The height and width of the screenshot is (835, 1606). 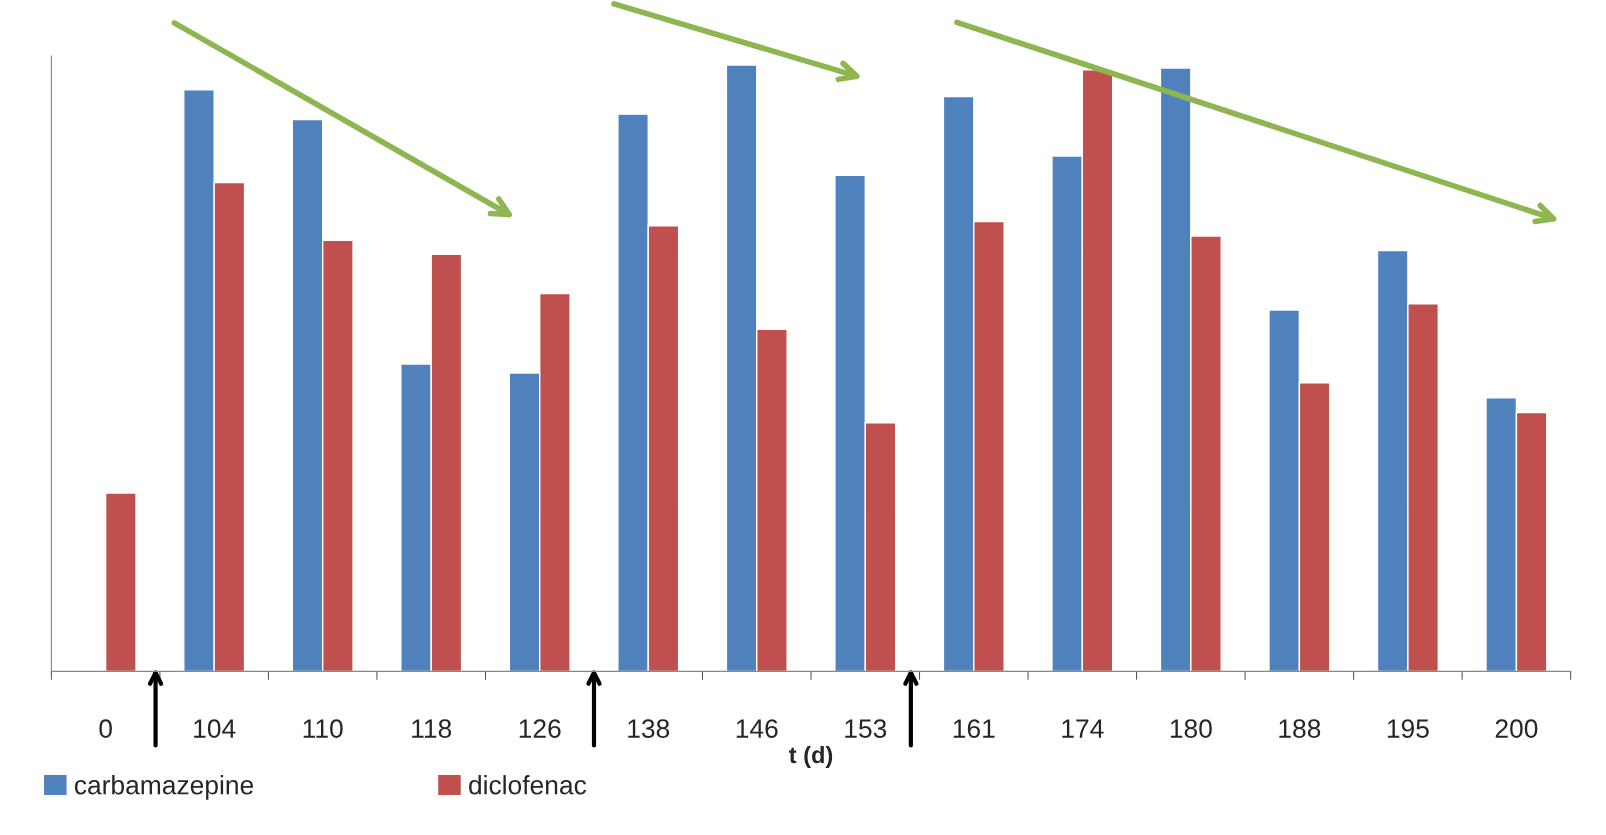 What do you see at coordinates (1191, 728) in the screenshot?
I see `x-tick-label: 180` at bounding box center [1191, 728].